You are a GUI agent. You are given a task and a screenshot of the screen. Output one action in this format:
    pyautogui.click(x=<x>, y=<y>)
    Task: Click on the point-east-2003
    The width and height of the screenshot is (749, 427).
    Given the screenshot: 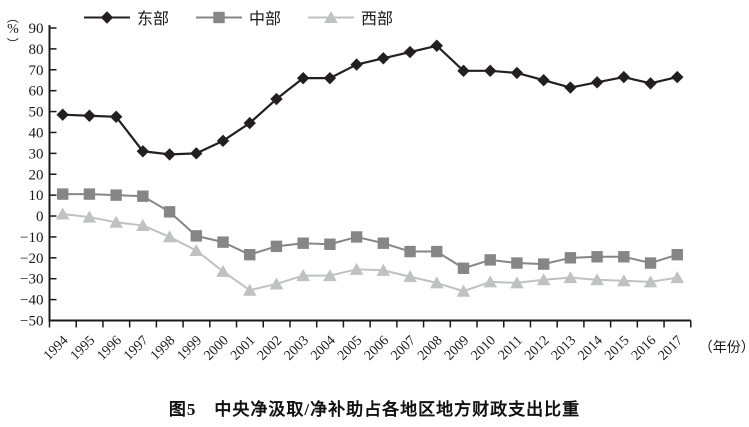 What is the action you would take?
    pyautogui.click(x=303, y=78)
    